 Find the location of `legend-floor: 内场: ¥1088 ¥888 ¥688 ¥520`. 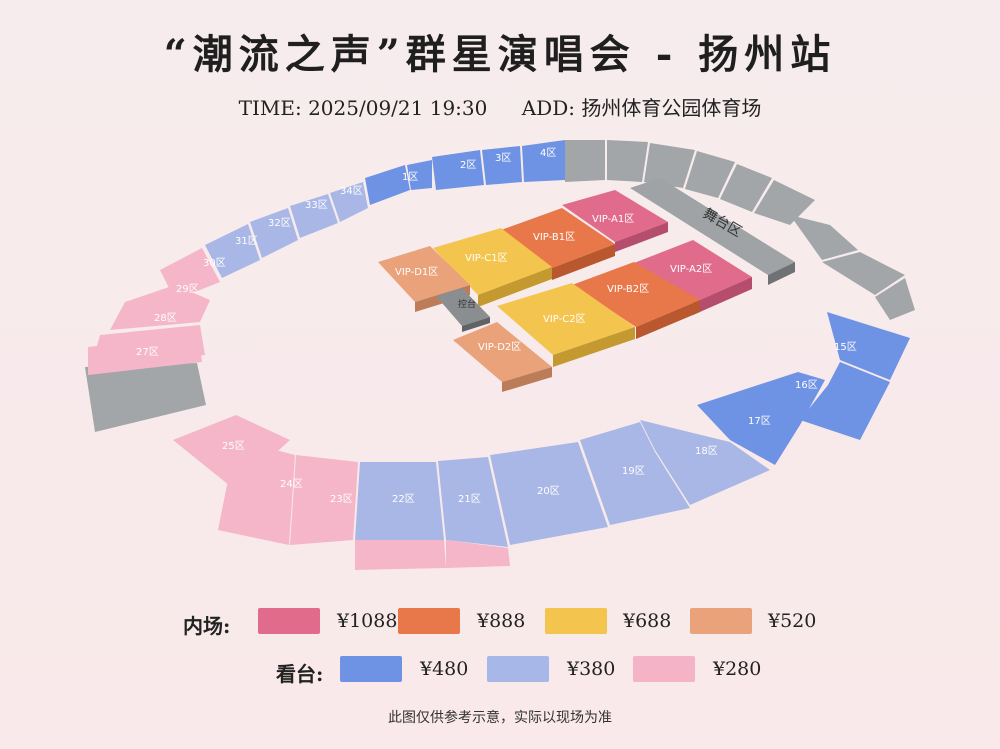

legend-floor: 内场: ¥1088 ¥888 ¥688 ¥520 is located at coordinates (500, 626).